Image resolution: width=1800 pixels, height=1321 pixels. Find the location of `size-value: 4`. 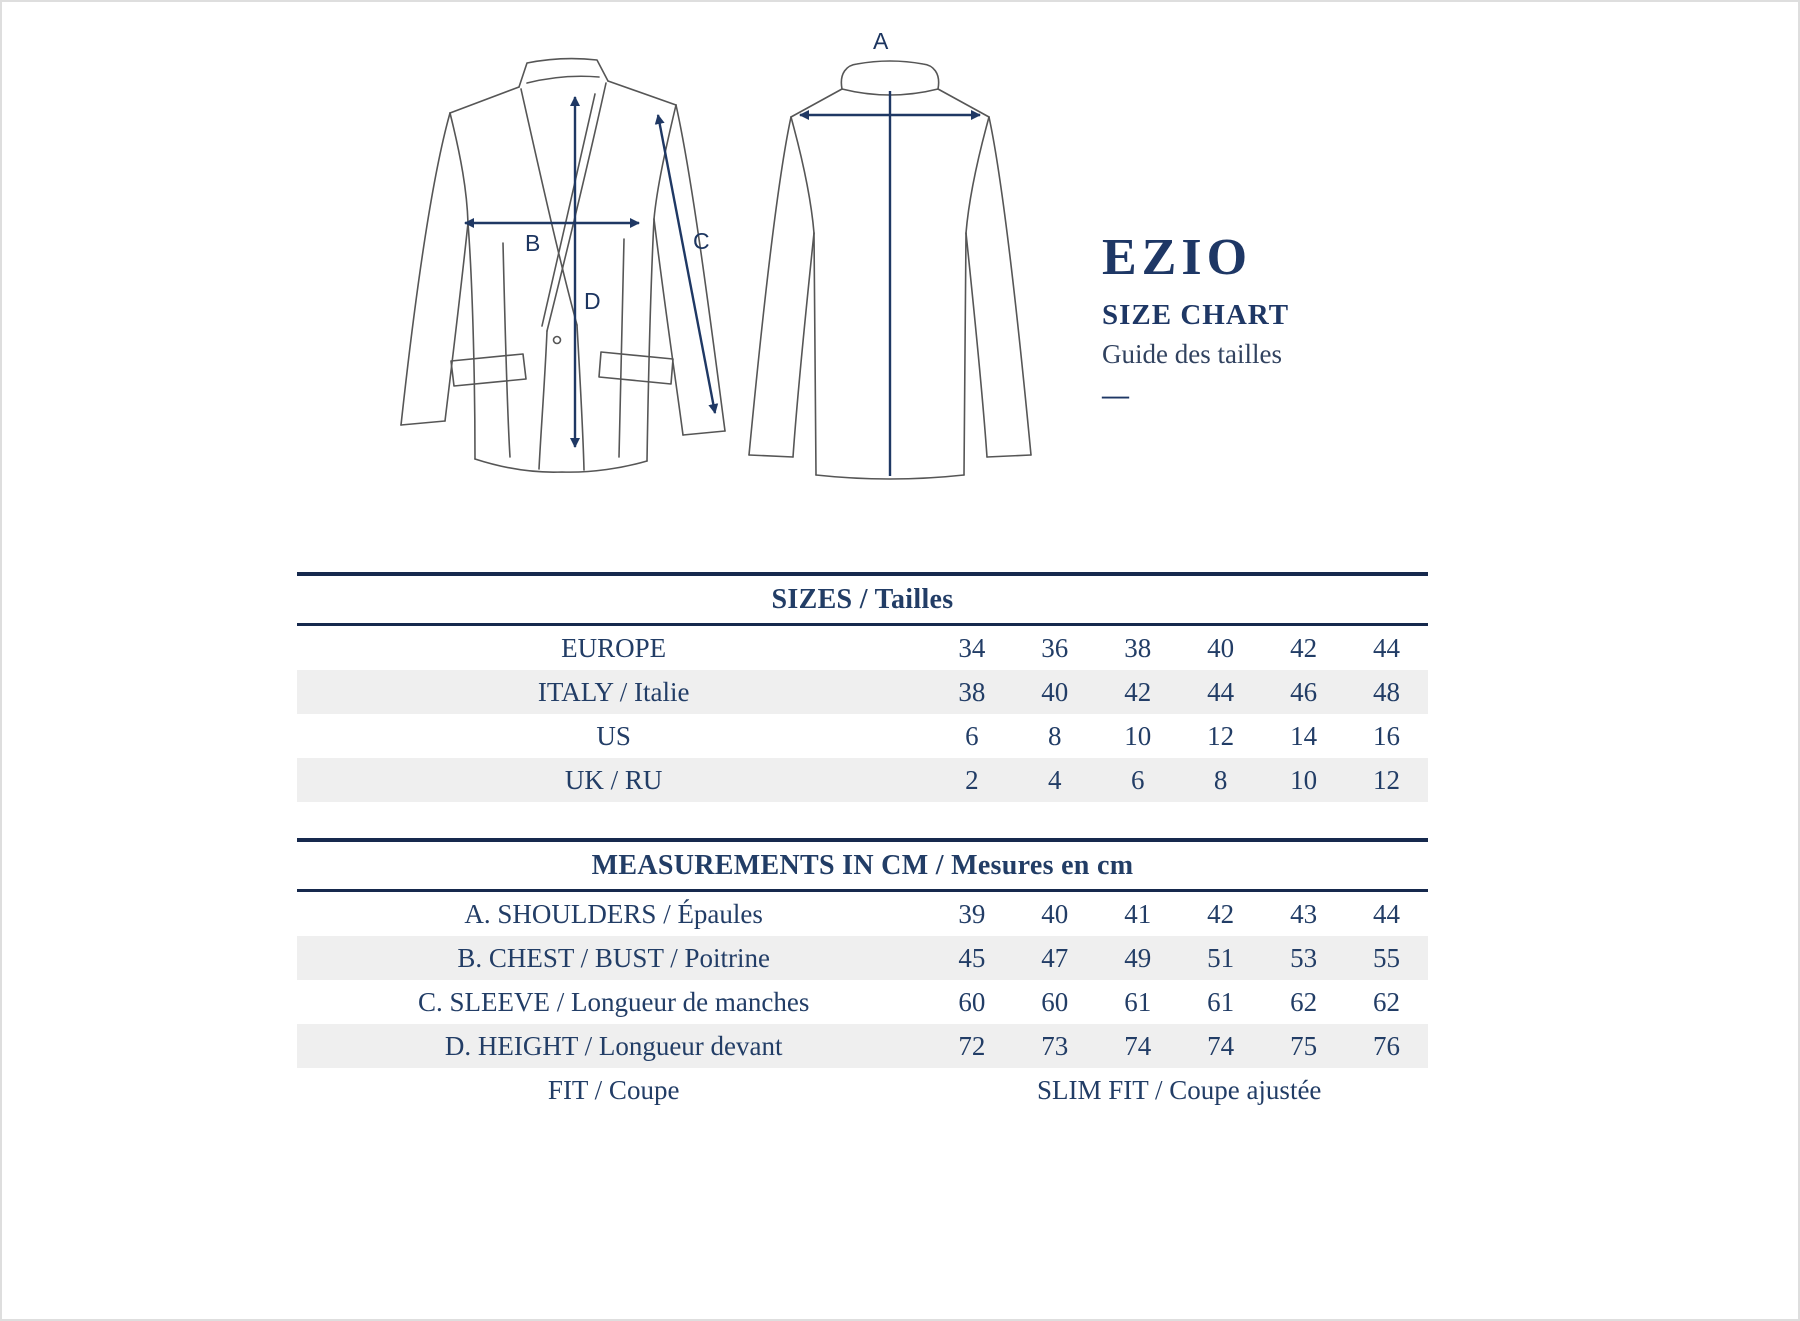

size-value: 4 is located at coordinates (1055, 779).